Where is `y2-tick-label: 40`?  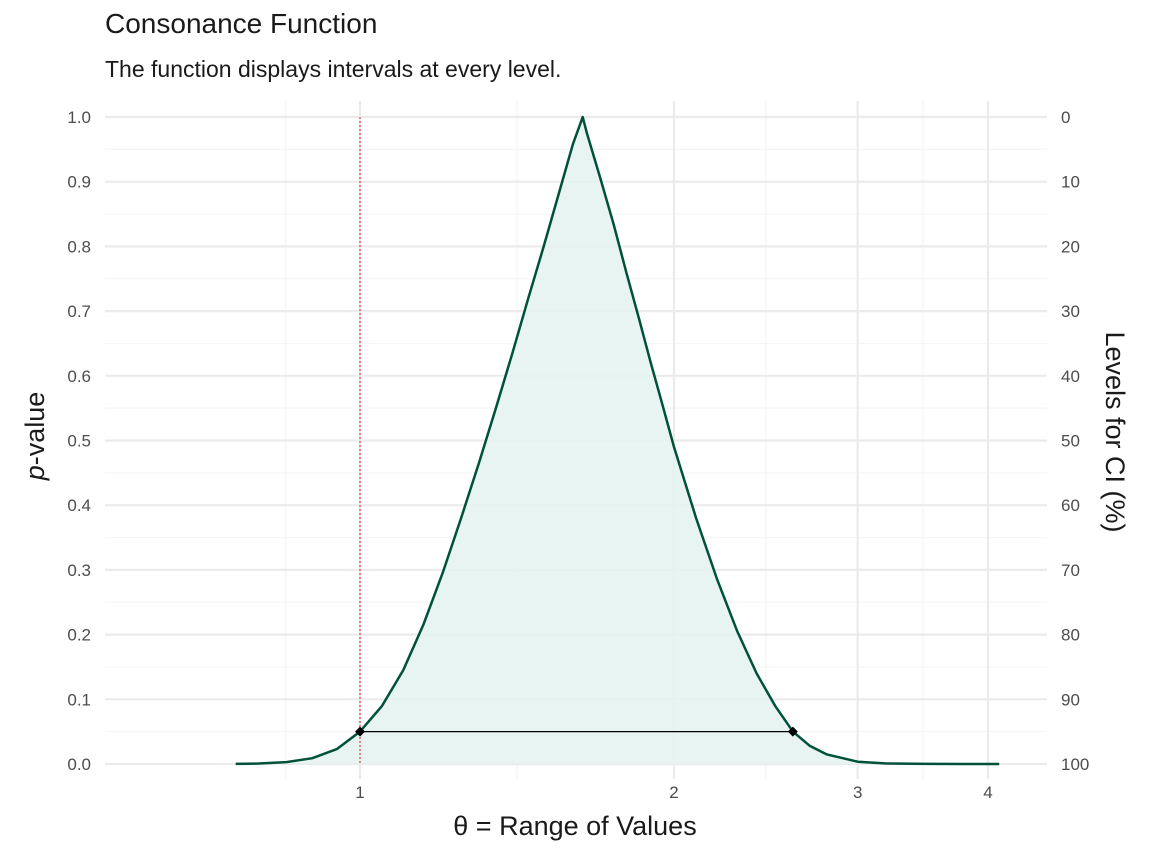 y2-tick-label: 40 is located at coordinates (1070, 376).